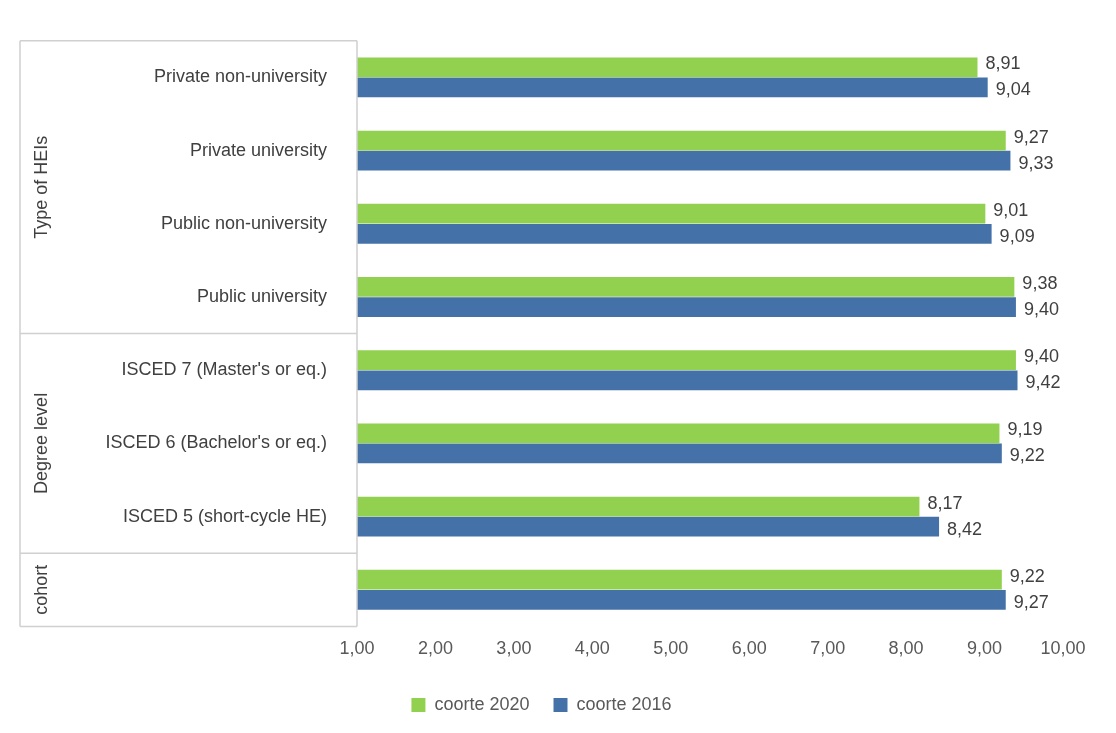  What do you see at coordinates (624, 703) in the screenshot?
I see `legend-label: coorte 2016` at bounding box center [624, 703].